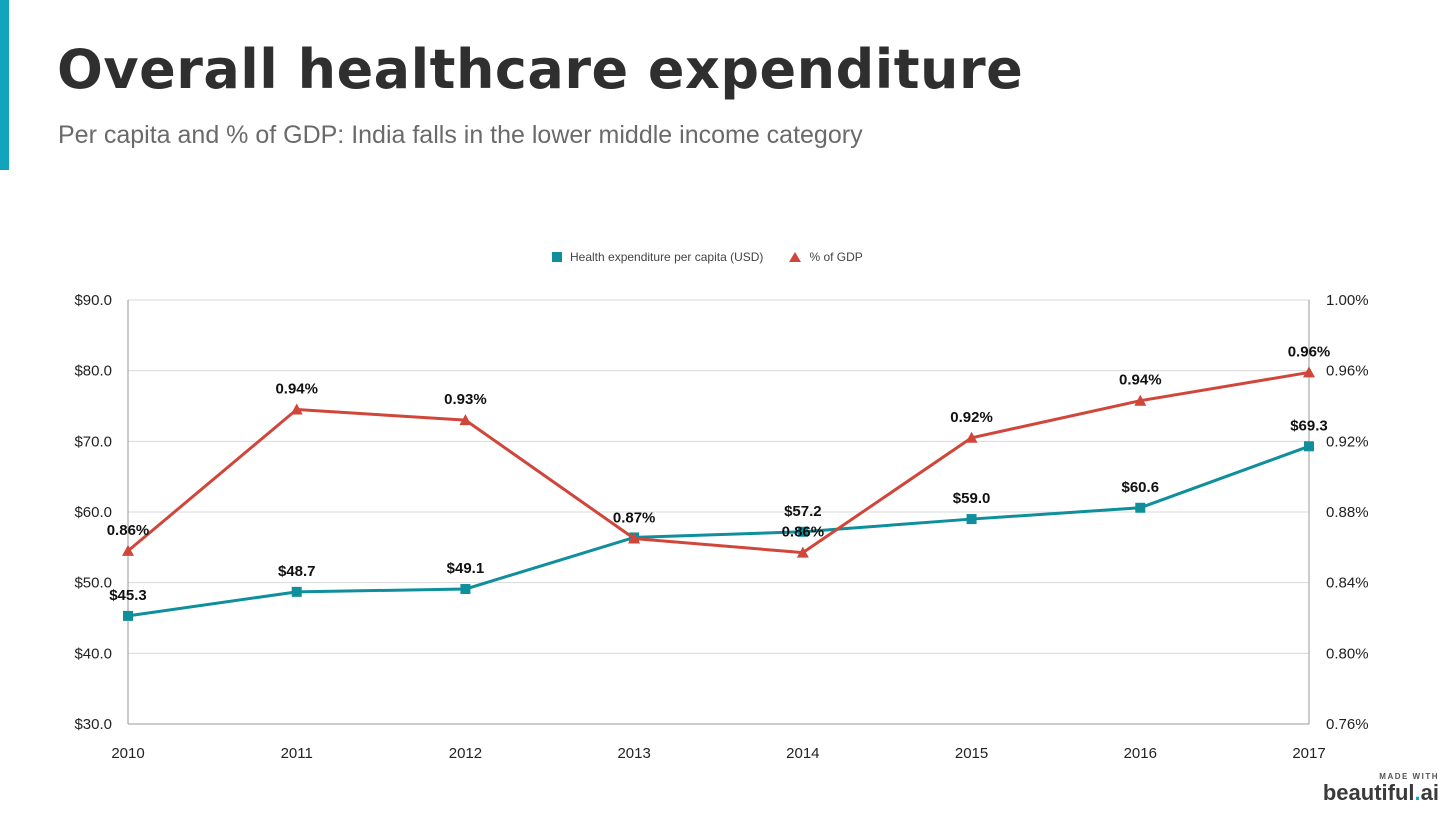 The image size is (1456, 819). What do you see at coordinates (972, 498) in the screenshot?
I see `per-capita-data-label: $59.0` at bounding box center [972, 498].